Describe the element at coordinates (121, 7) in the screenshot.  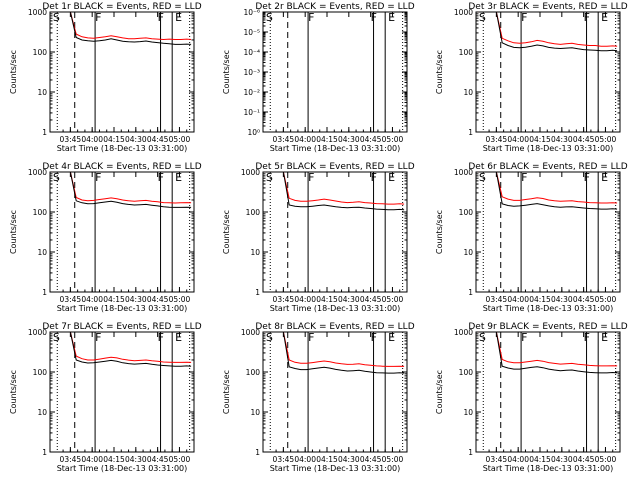
I see `panel-title: Det 1r BLACK = Events, RED = LLD` at that location.